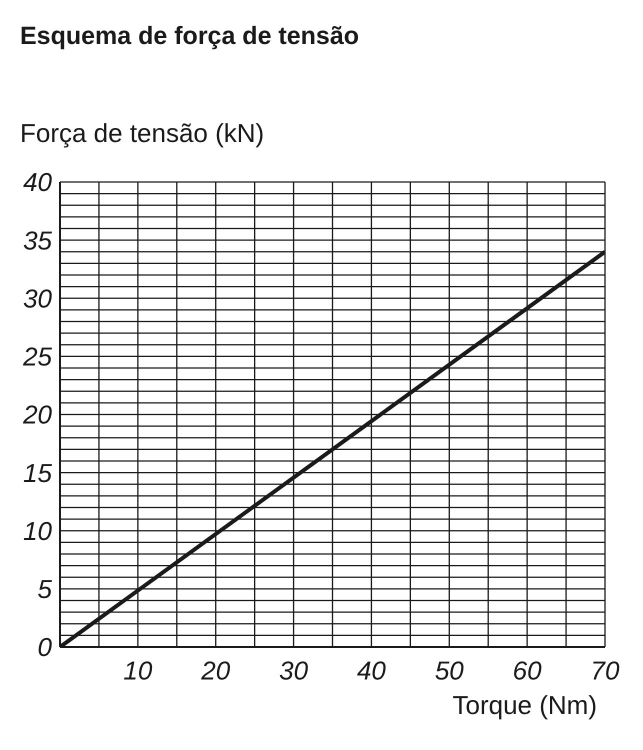 This screenshot has height=750, width=643. What do you see at coordinates (38, 298) in the screenshot?
I see `y-tick-label: 30` at bounding box center [38, 298].